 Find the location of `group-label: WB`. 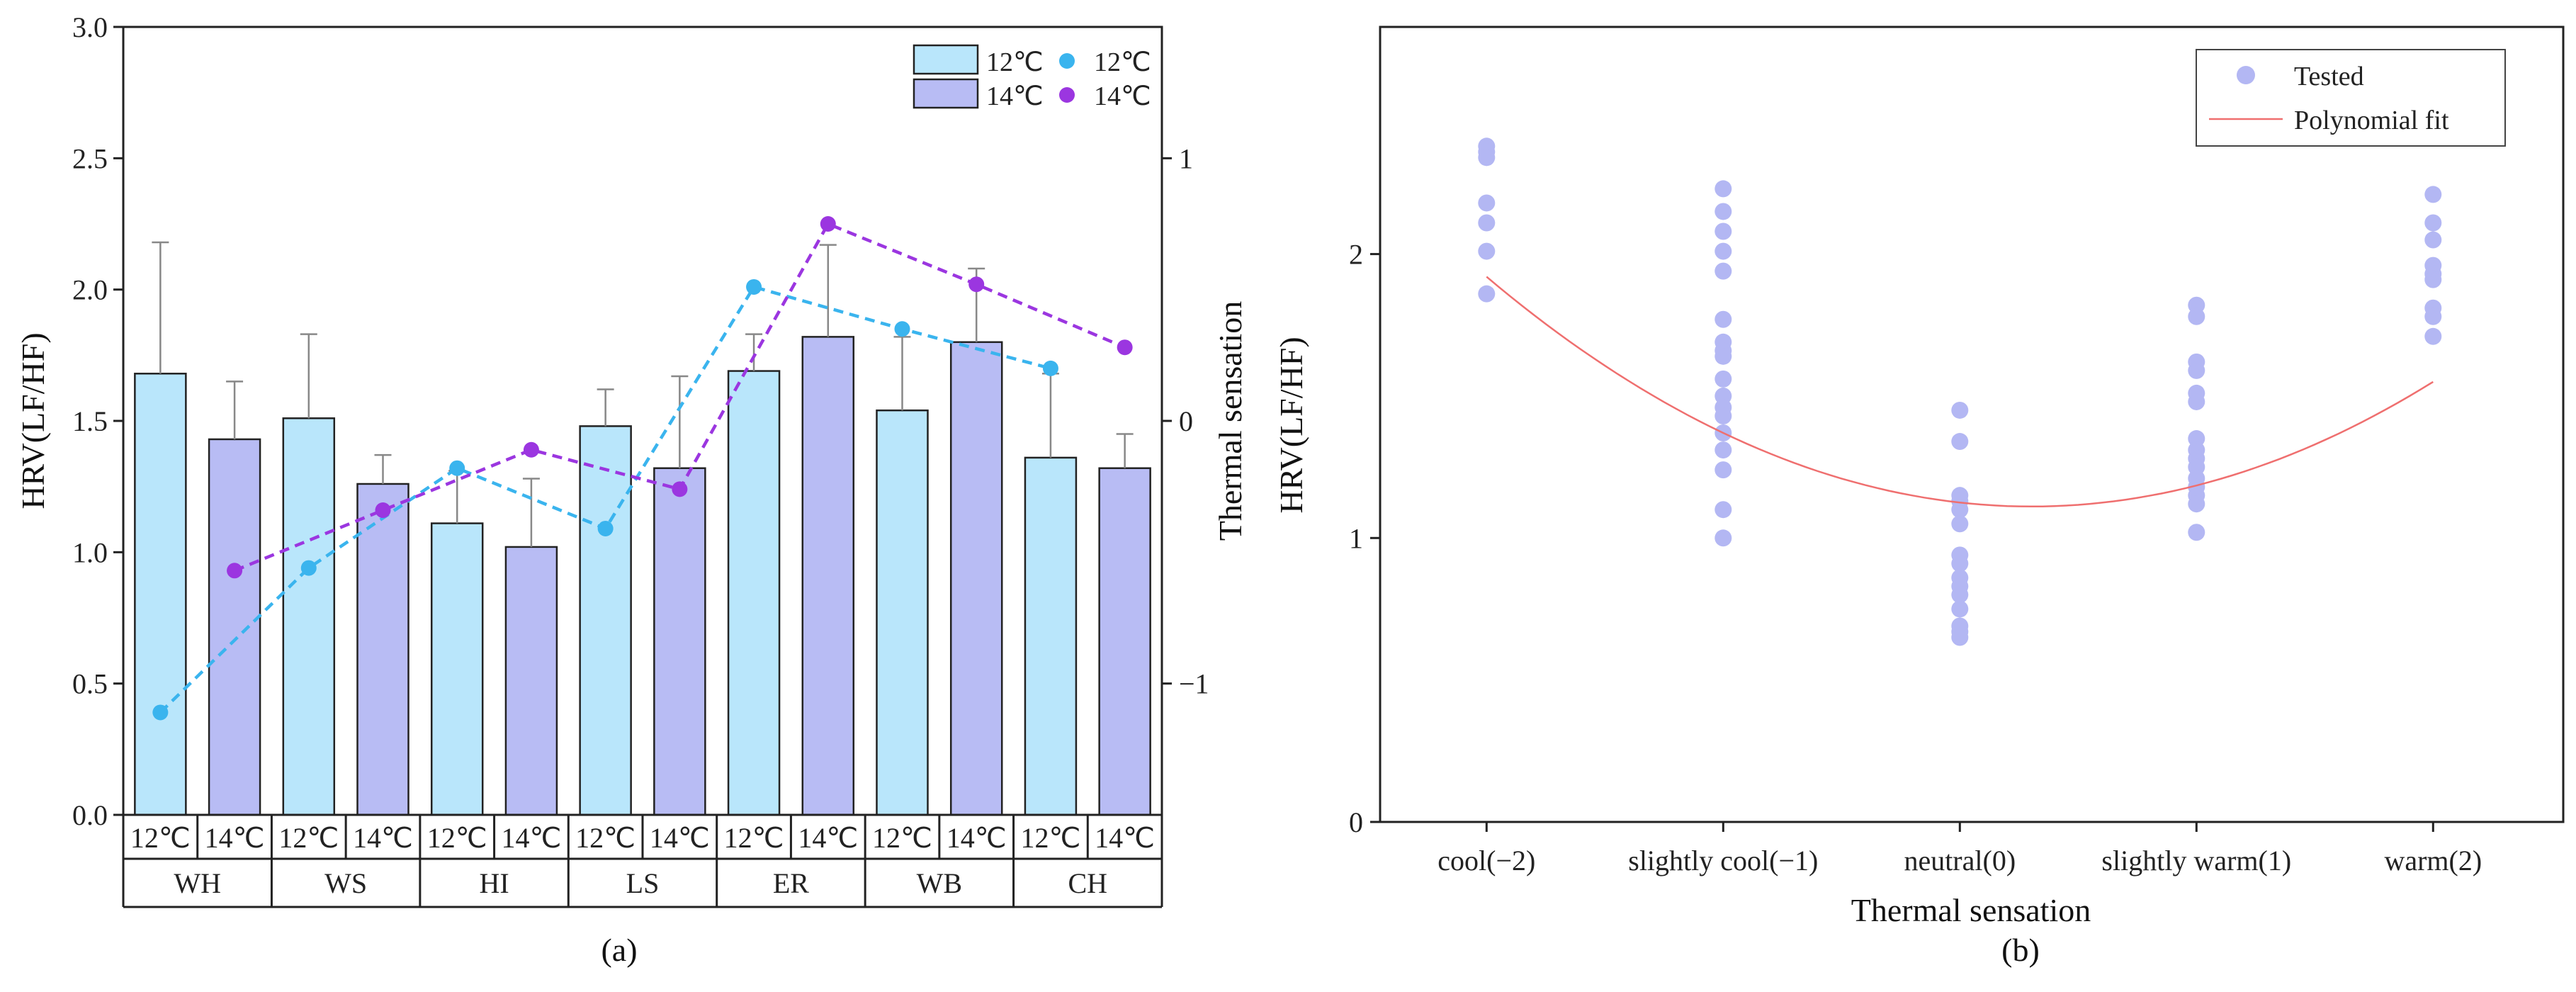

group-label: WB is located at coordinates (939, 883).